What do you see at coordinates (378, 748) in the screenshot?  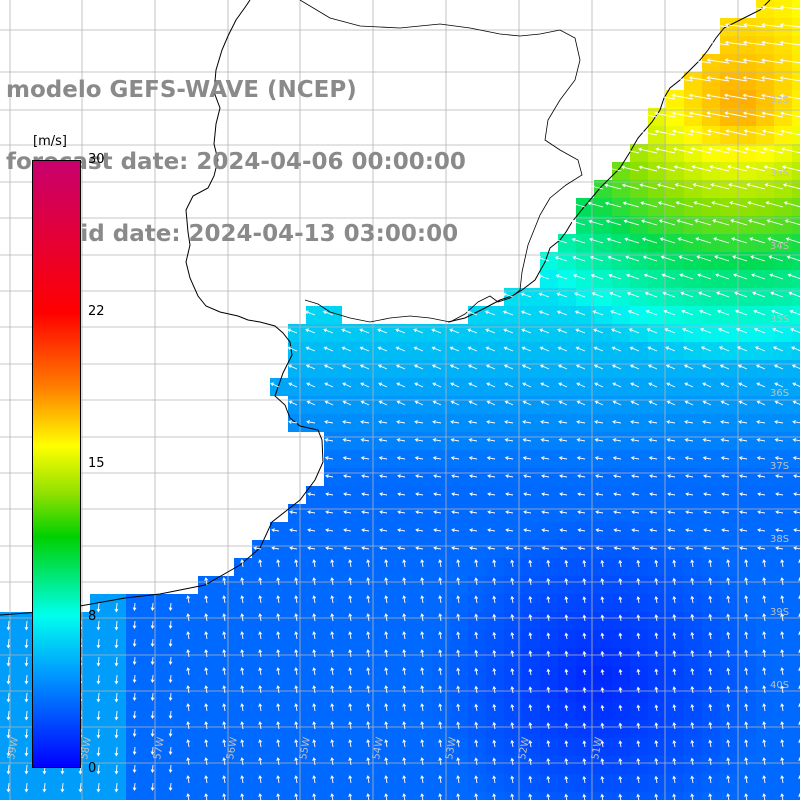 I see `longitude-label: 54W` at bounding box center [378, 748].